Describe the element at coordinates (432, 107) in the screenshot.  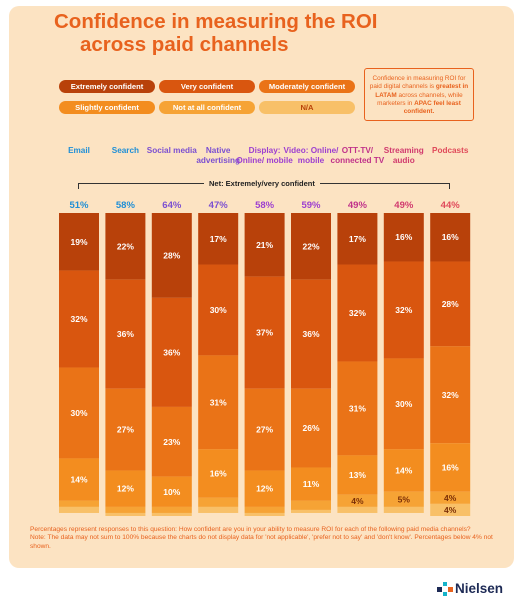
I see `note-bold-2: APAC feel least confident.` at that location.